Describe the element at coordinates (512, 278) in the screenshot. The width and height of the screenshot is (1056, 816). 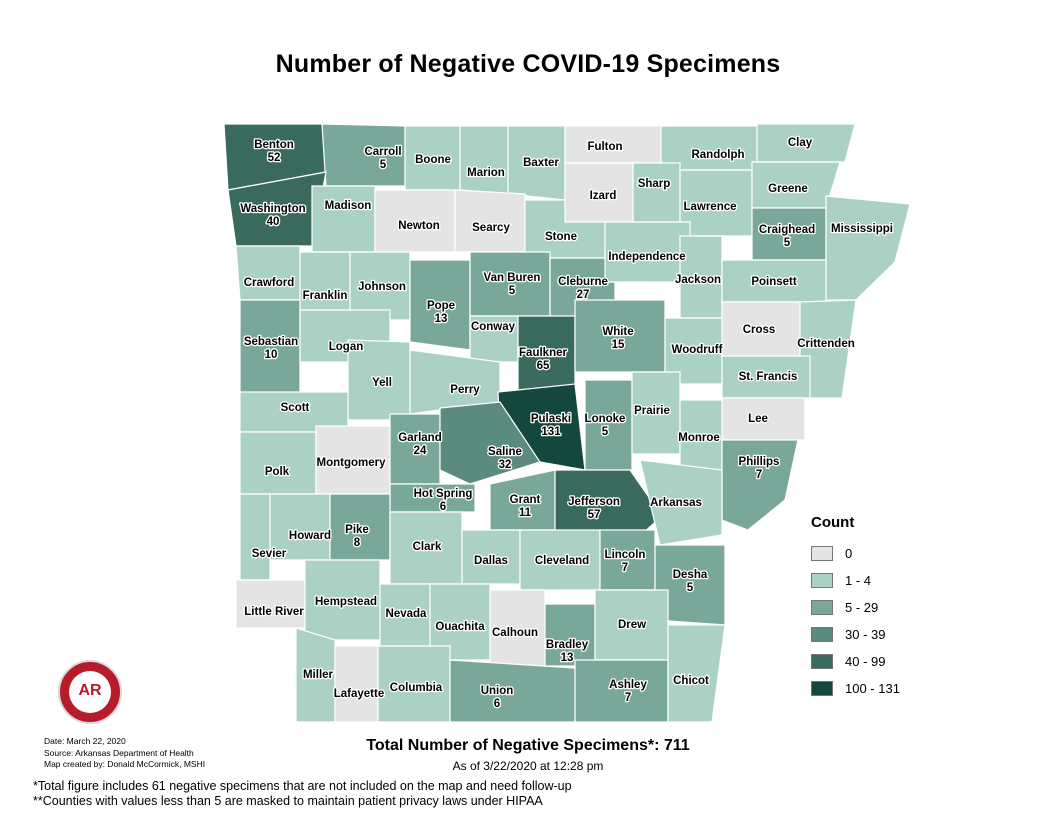
I see `county-label-van-buren: Van Buren` at that location.